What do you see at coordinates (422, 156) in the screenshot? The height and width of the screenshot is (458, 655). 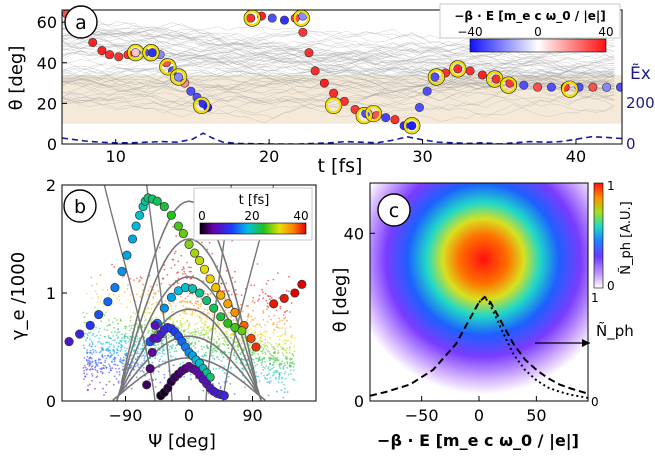 I see `x-tick-label: 30` at bounding box center [422, 156].